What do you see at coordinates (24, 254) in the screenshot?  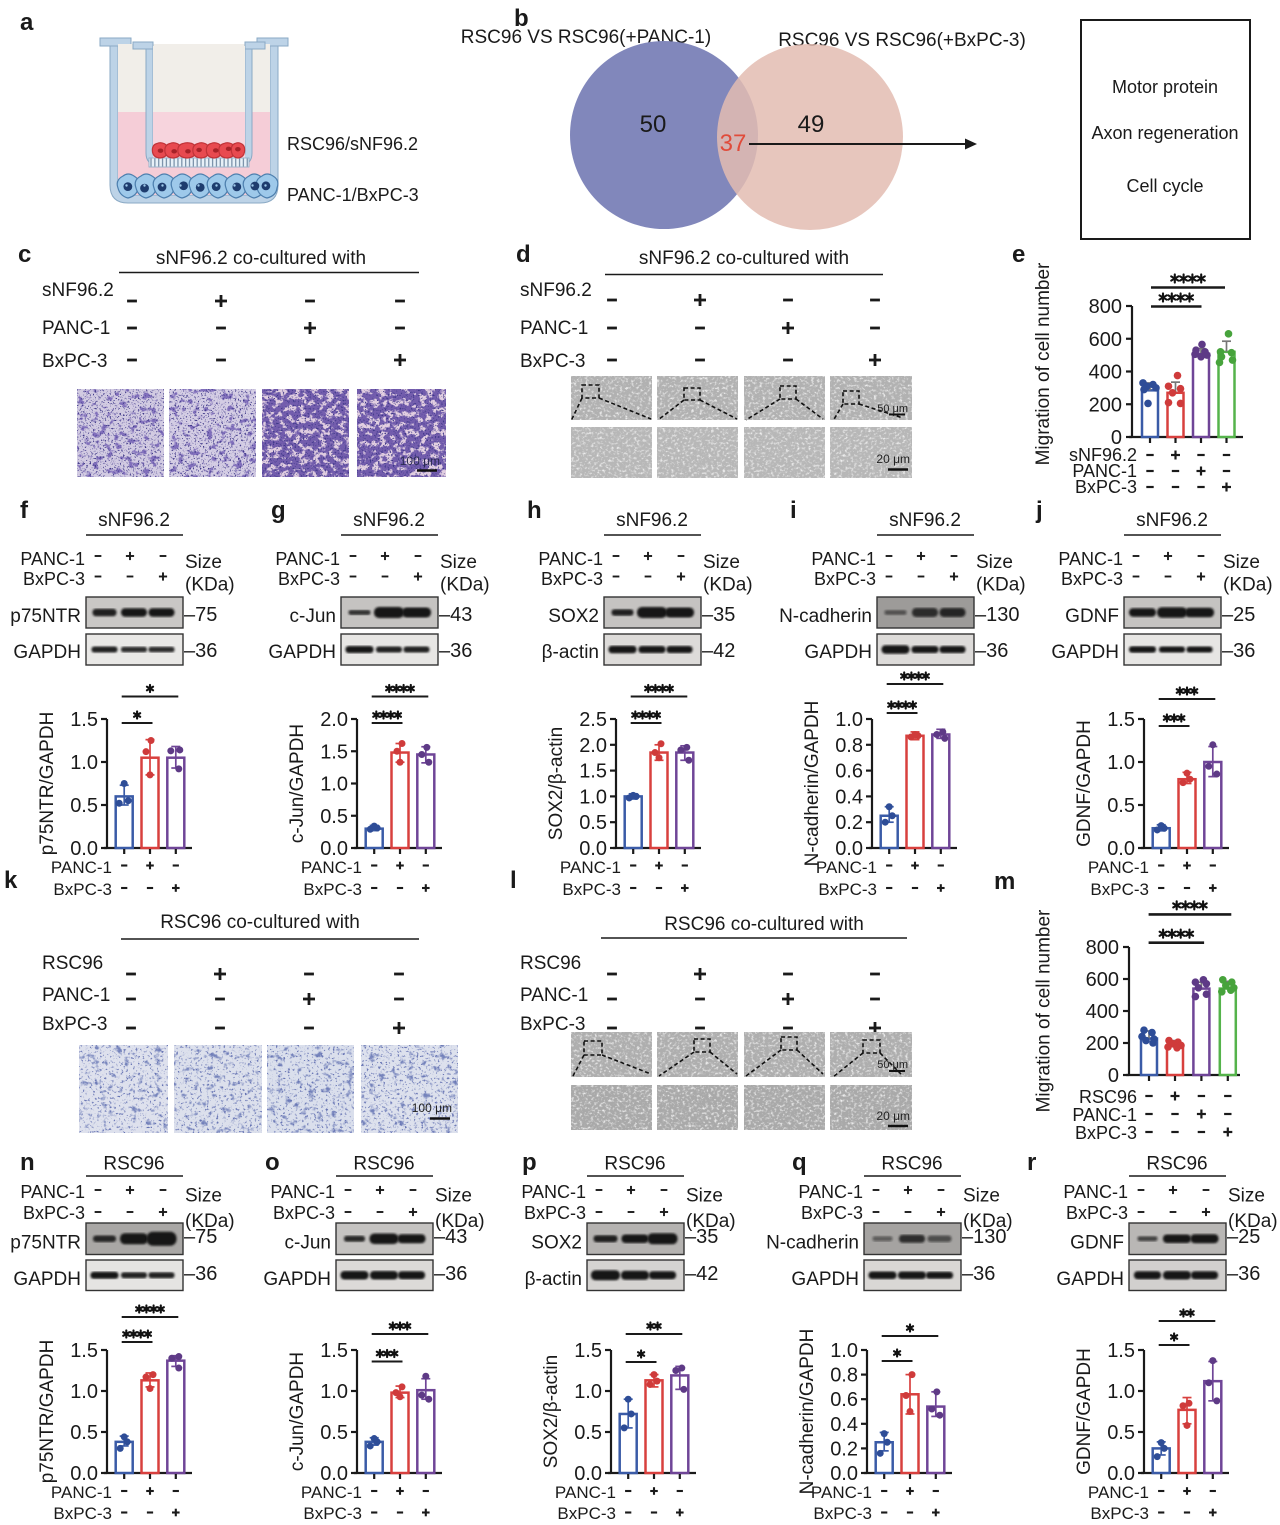 I see `svg-text: c` at bounding box center [24, 254].